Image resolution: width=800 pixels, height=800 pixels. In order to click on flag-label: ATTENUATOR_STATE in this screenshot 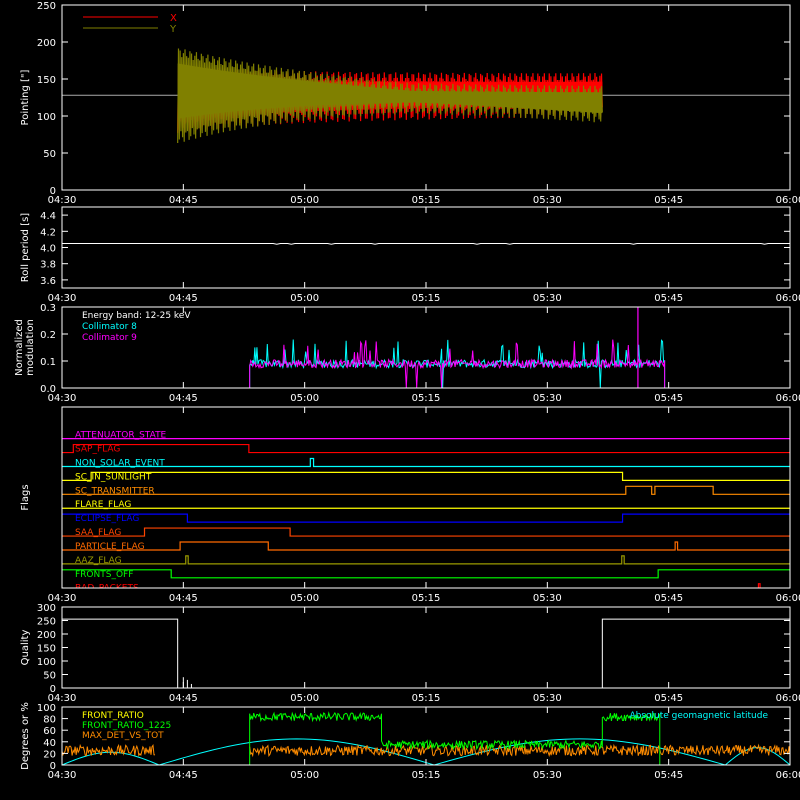, I will do `click(121, 436)`.